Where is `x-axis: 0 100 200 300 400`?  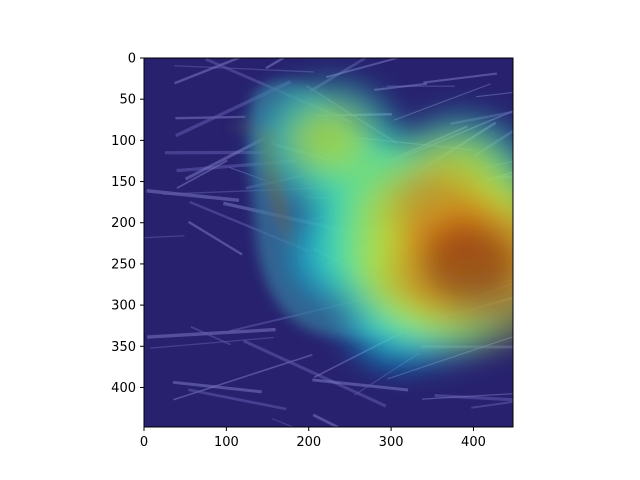 x-axis: 0 100 200 300 400 is located at coordinates (313, 438).